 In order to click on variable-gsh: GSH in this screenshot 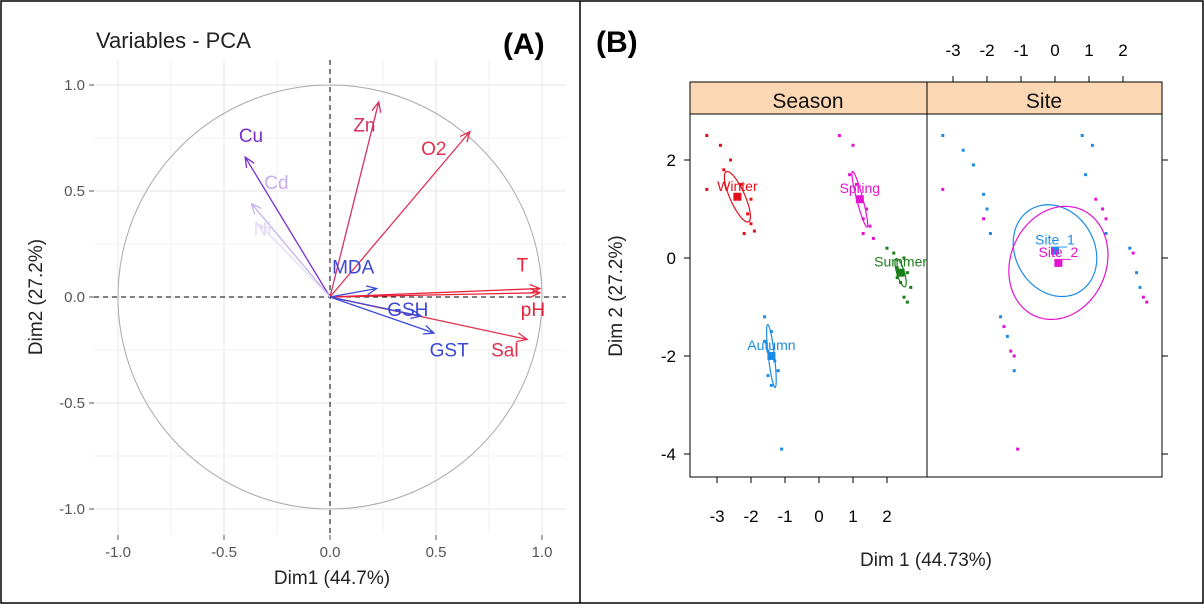, I will do `click(378, 308)`.